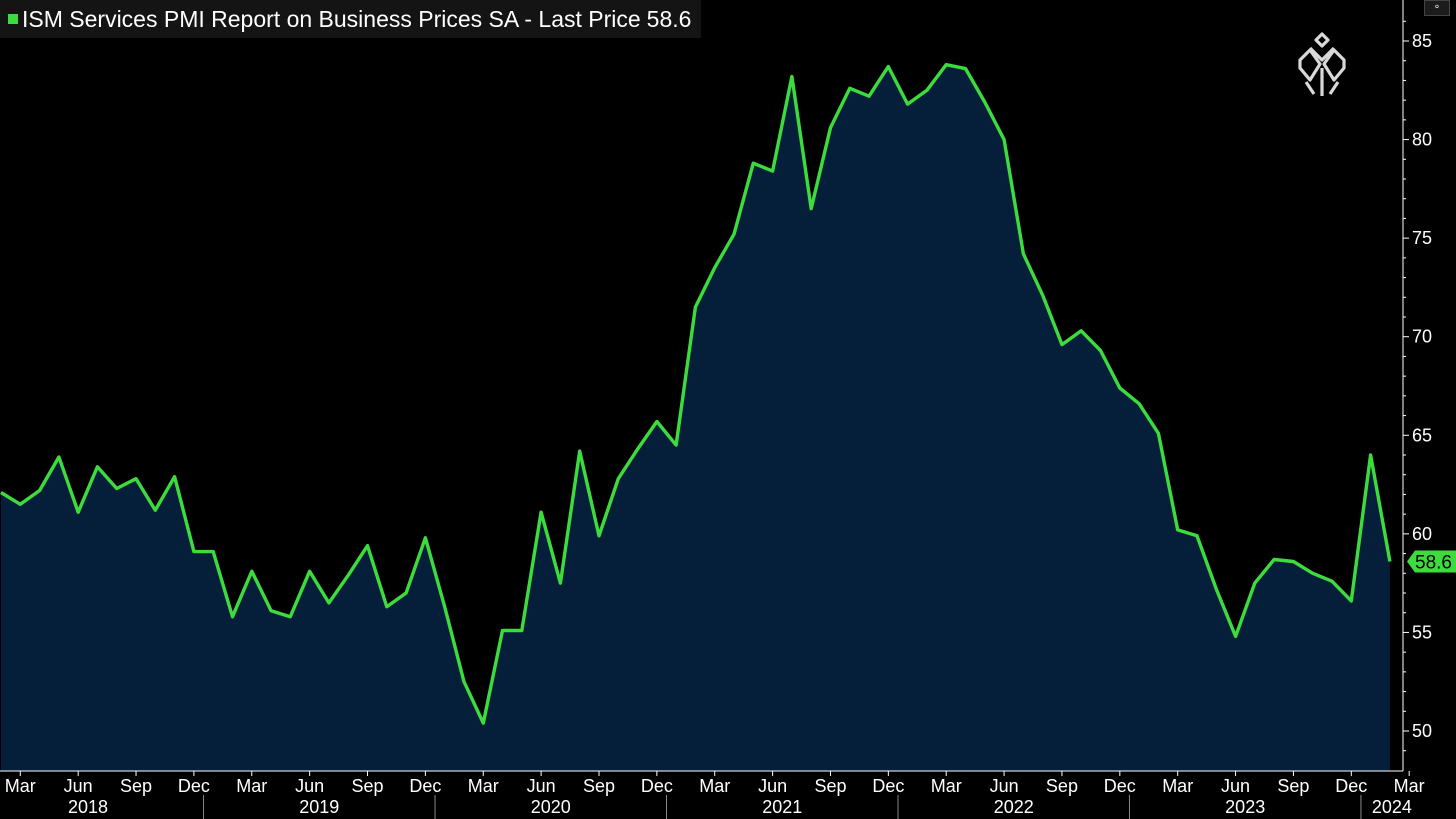 This screenshot has width=1456, height=819. What do you see at coordinates (1422, 632) in the screenshot?
I see `y-tick-label: 55` at bounding box center [1422, 632].